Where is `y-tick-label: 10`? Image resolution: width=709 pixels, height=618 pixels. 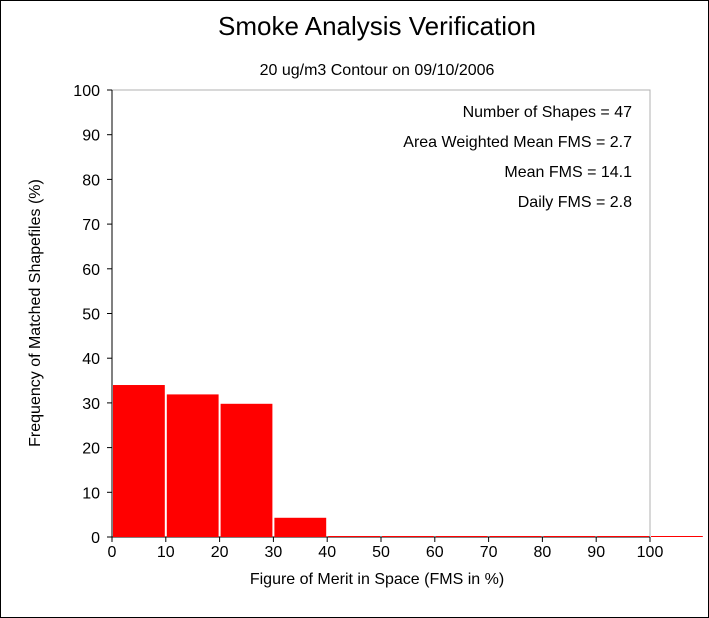
y-tick-label: 10 is located at coordinates (91, 493).